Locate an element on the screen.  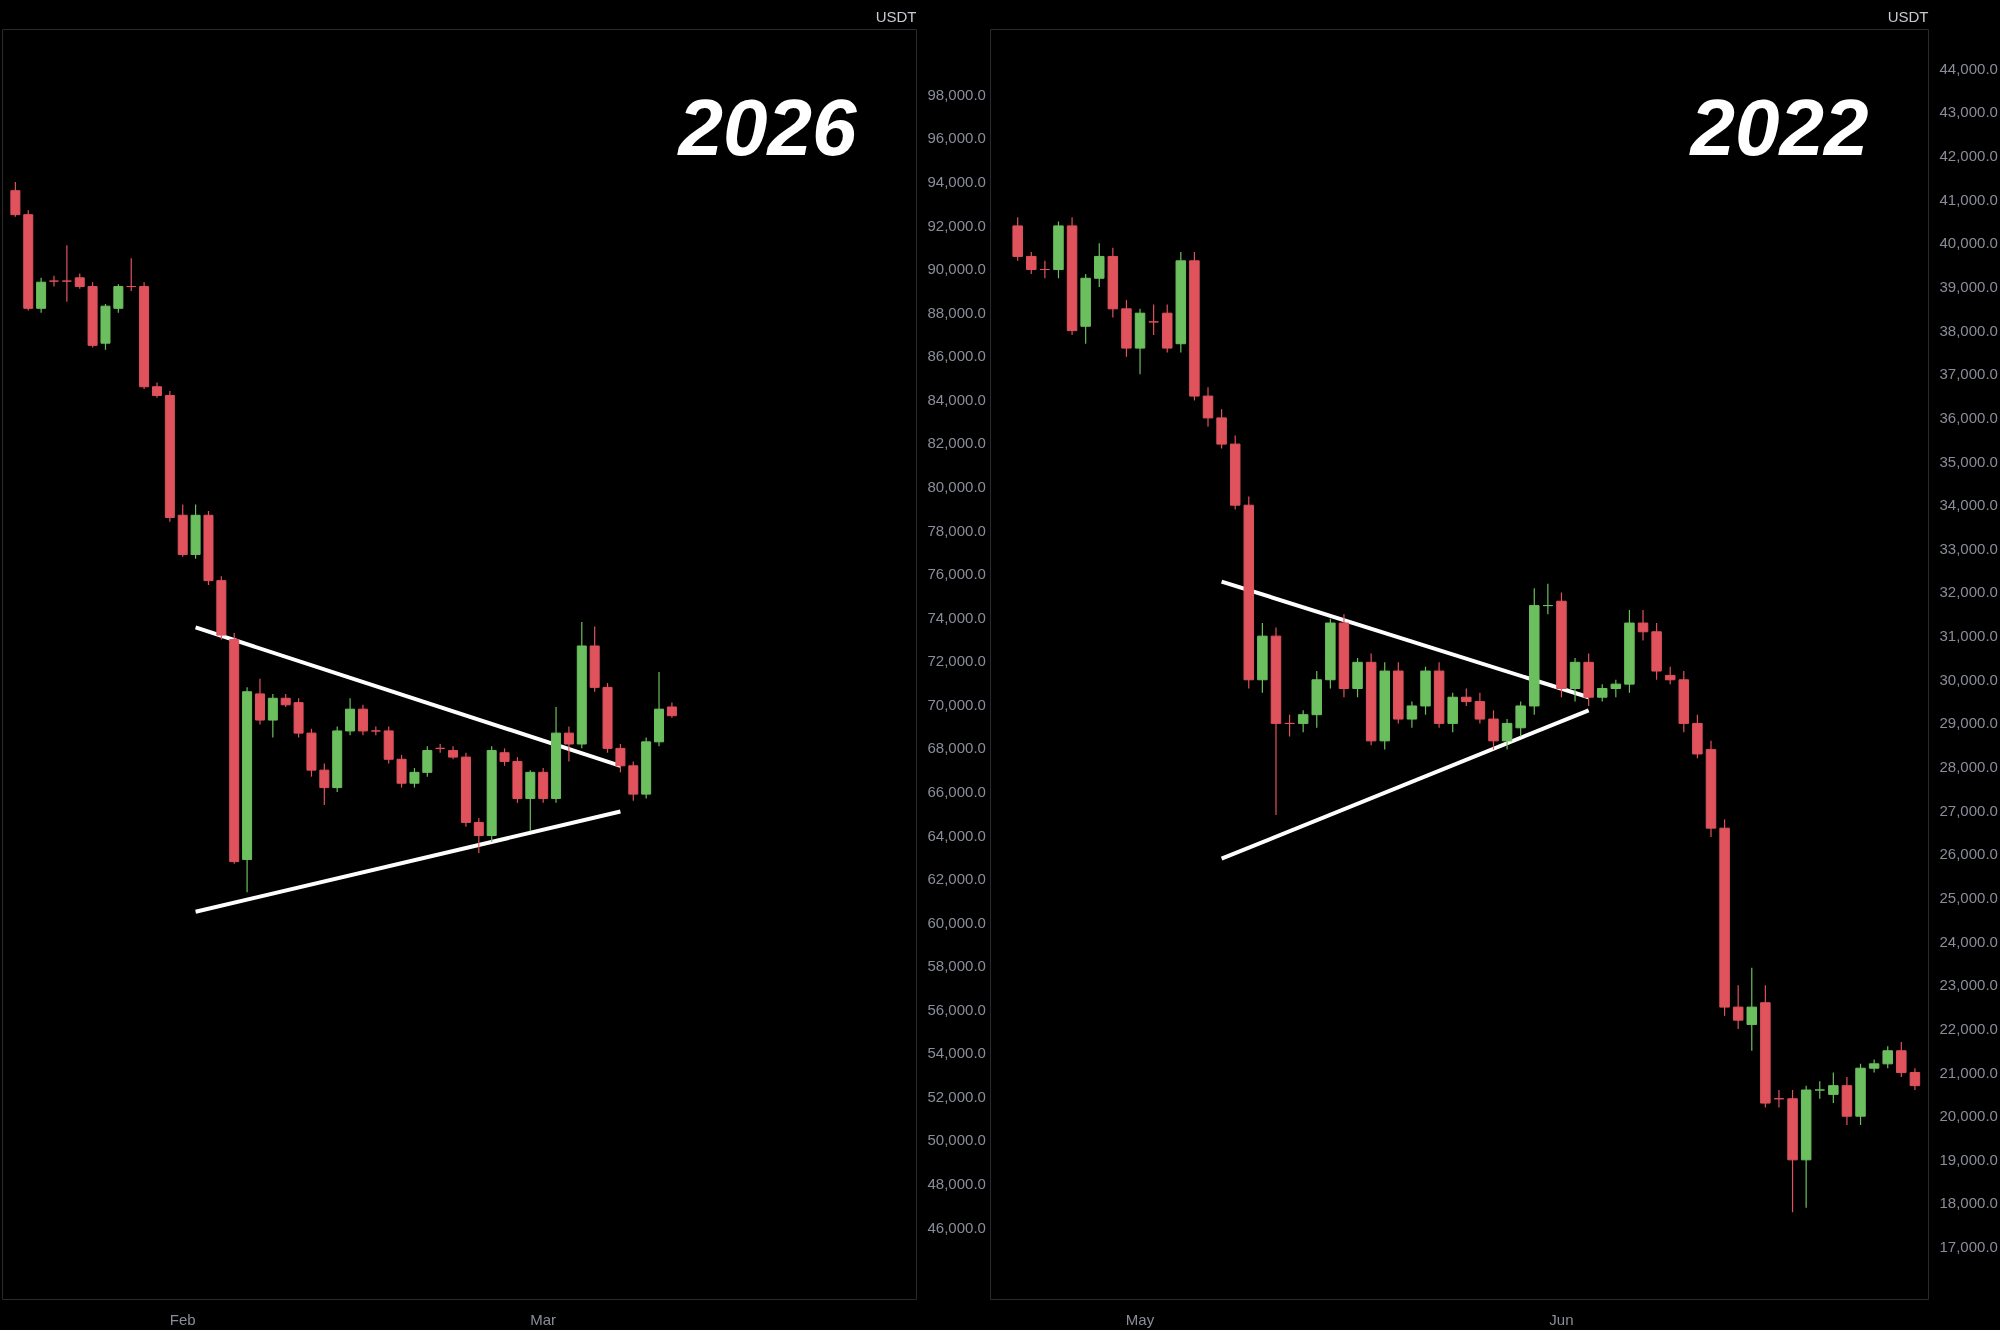
y-tick-label: 98,000.0 is located at coordinates (956, 94).